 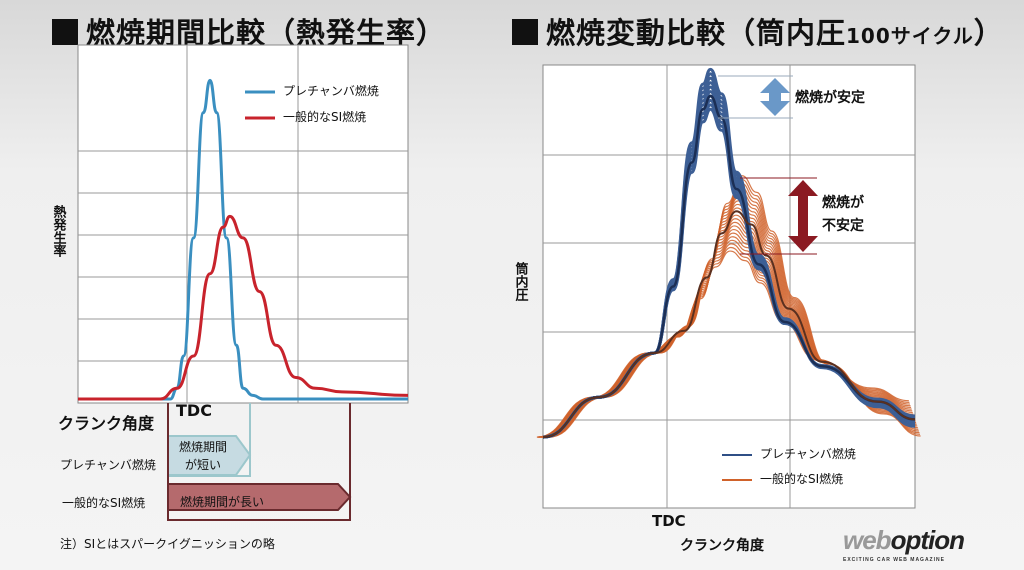 What do you see at coordinates (58, 231) in the screenshot?
I see `left-ylabel: 熱発生率` at bounding box center [58, 231].